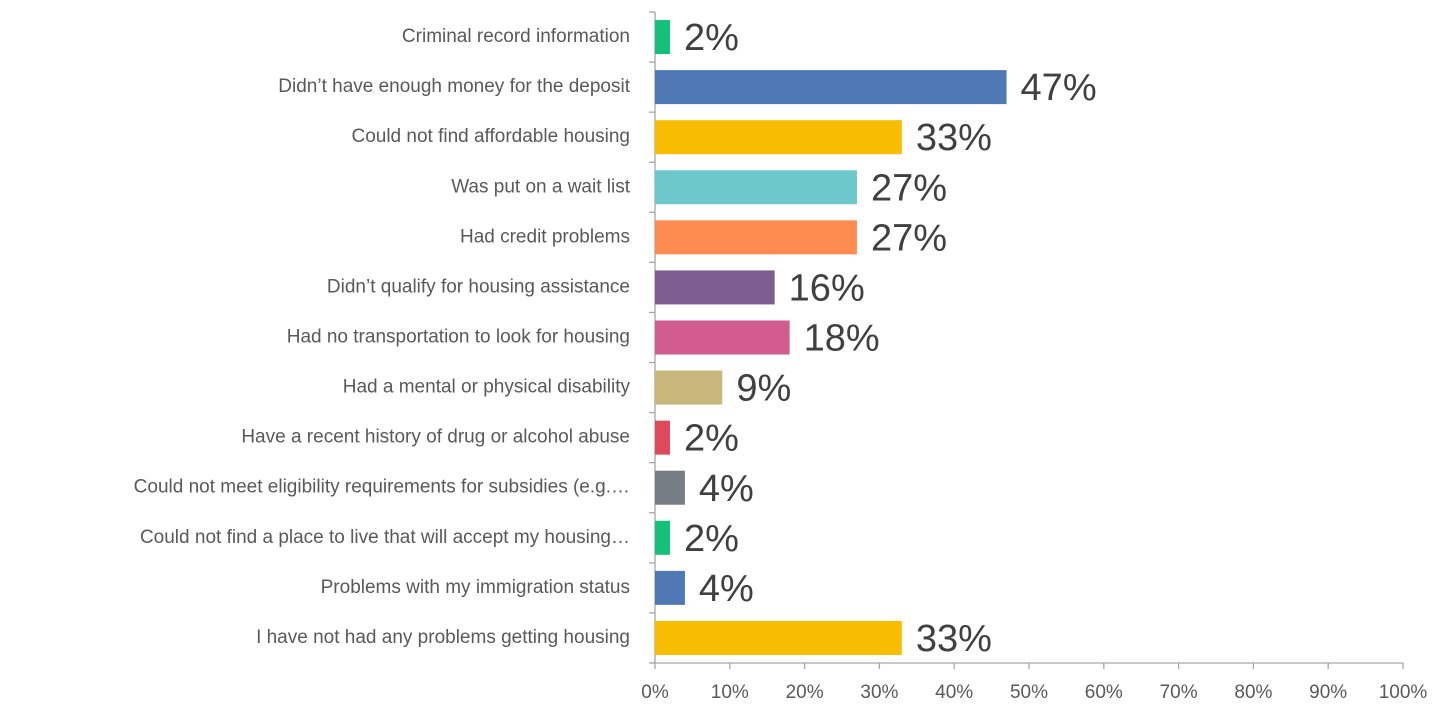  What do you see at coordinates (1104, 692) in the screenshot?
I see `x-tick-label: 60%` at bounding box center [1104, 692].